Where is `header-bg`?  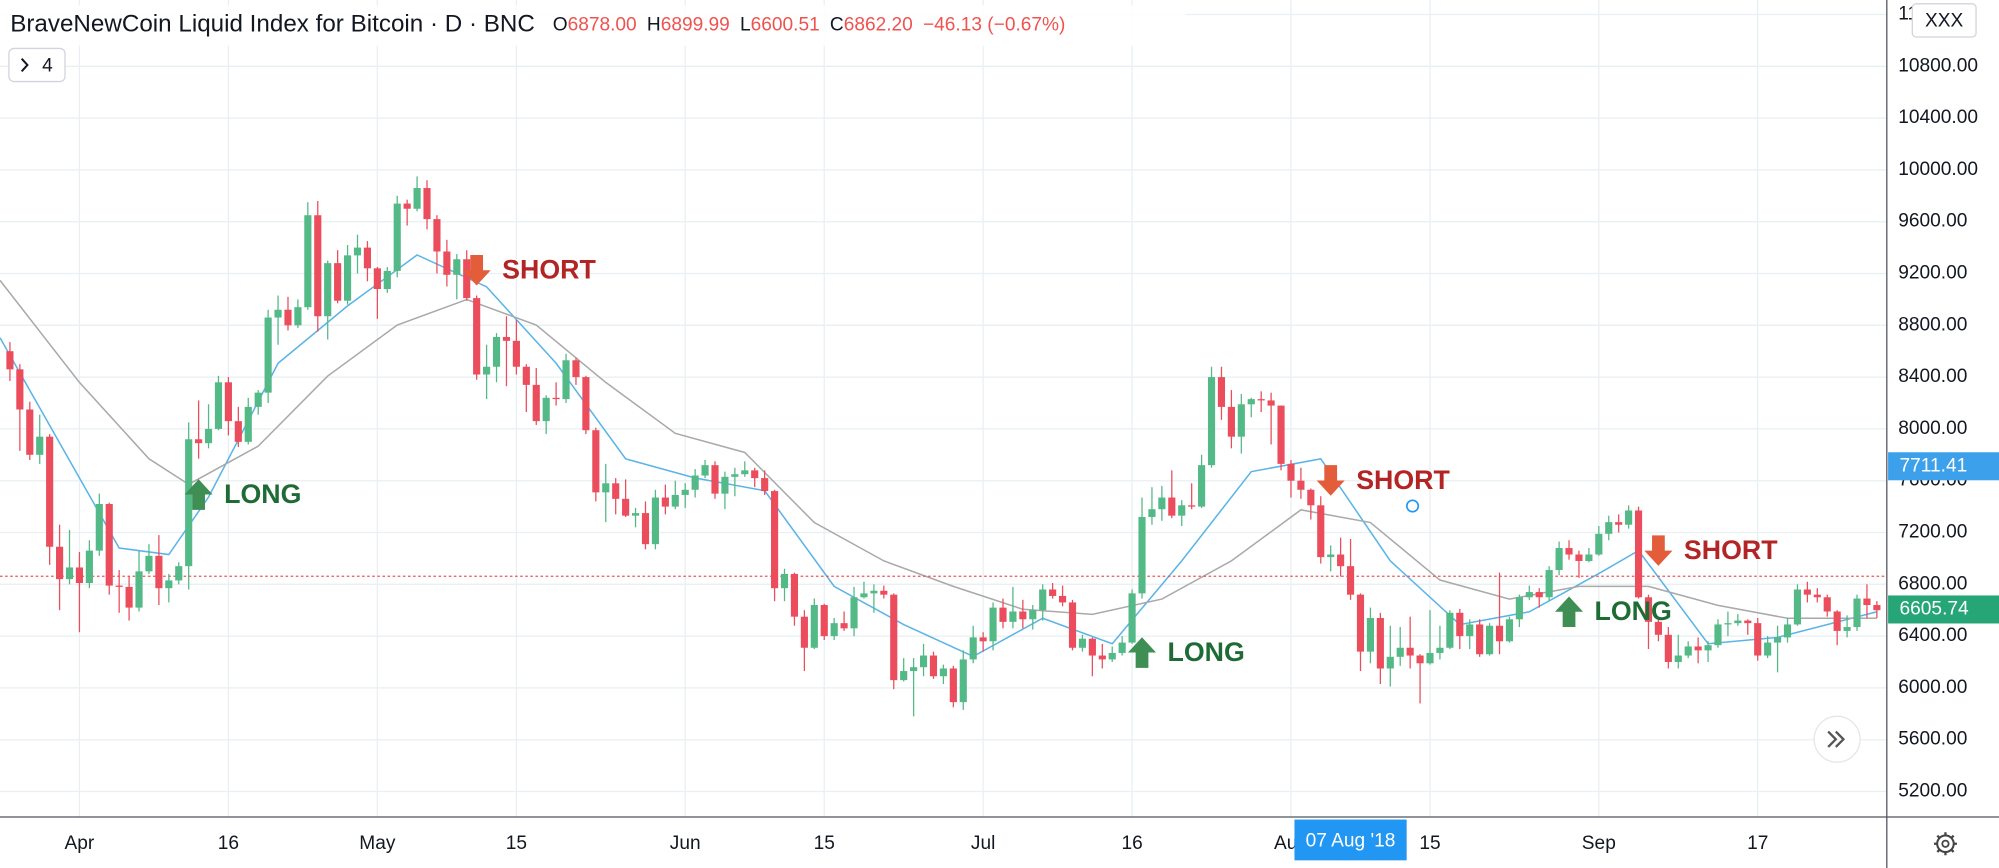 header-bg is located at coordinates (593, 25).